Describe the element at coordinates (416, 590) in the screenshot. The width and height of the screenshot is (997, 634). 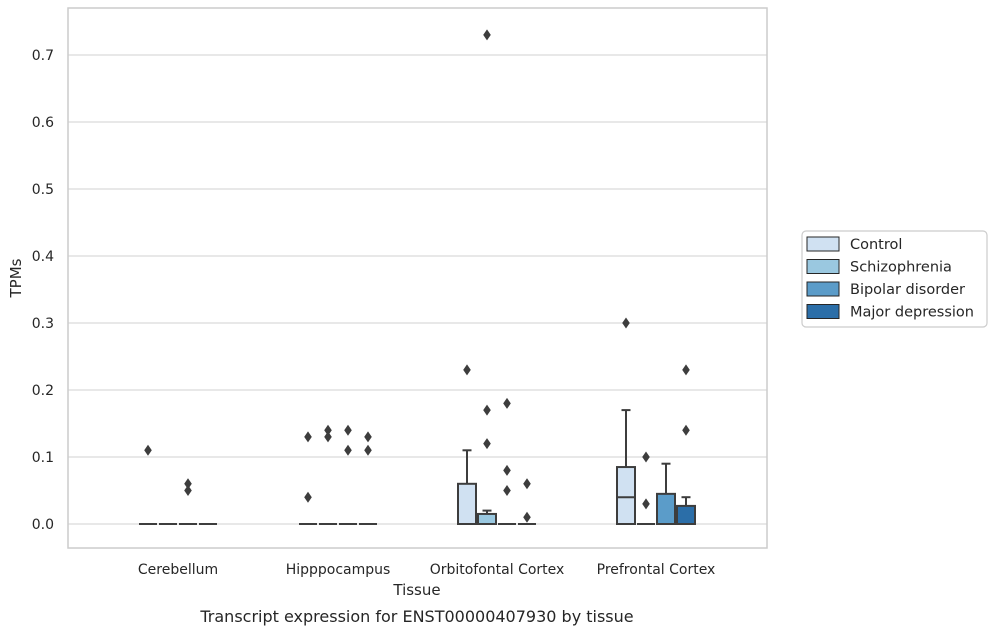
I see `x-axis-title: Tissue` at that location.